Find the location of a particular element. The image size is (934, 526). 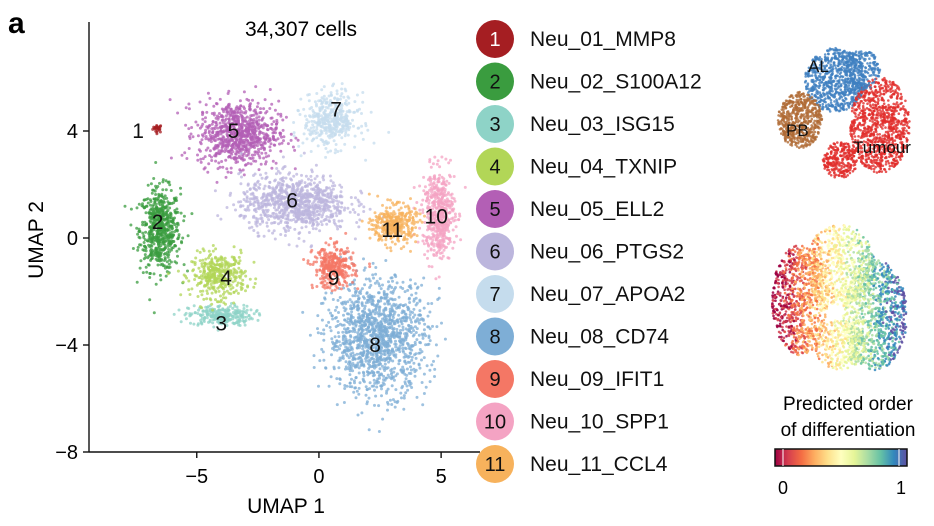

legend-number: 5 is located at coordinates (494, 210).